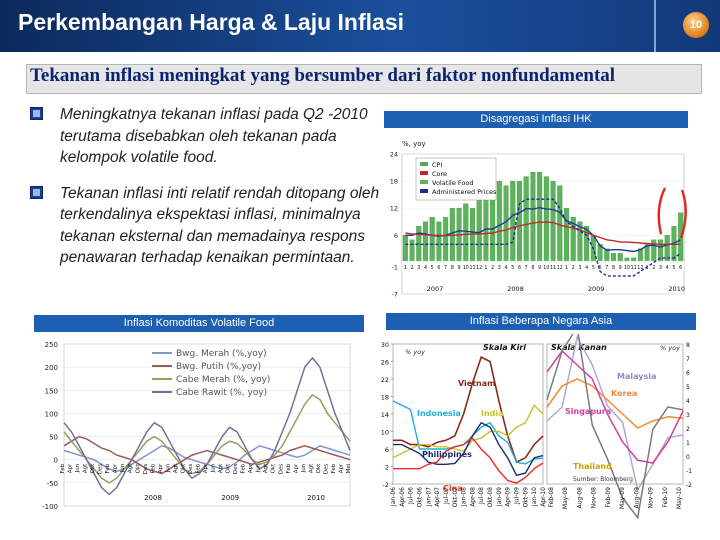 This screenshot has height=540, width=720. Describe the element at coordinates (51, 414) in the screenshot. I see `y-tick-label: 100` at that location.